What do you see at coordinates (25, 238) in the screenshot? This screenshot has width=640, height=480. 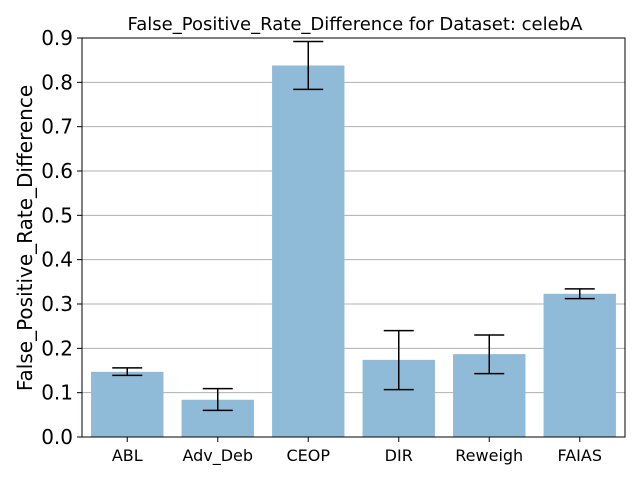 I see `y-axis-label: False_Positive_Rate_Difference` at bounding box center [25, 238].